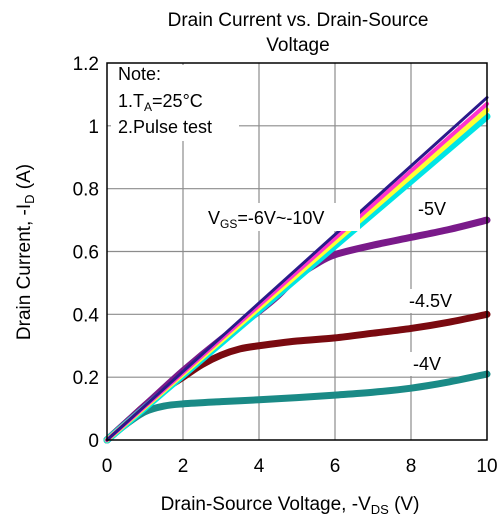 This screenshot has height=523, width=498. Describe the element at coordinates (86, 64) in the screenshot. I see `y-tick-label: 1.2` at that location.